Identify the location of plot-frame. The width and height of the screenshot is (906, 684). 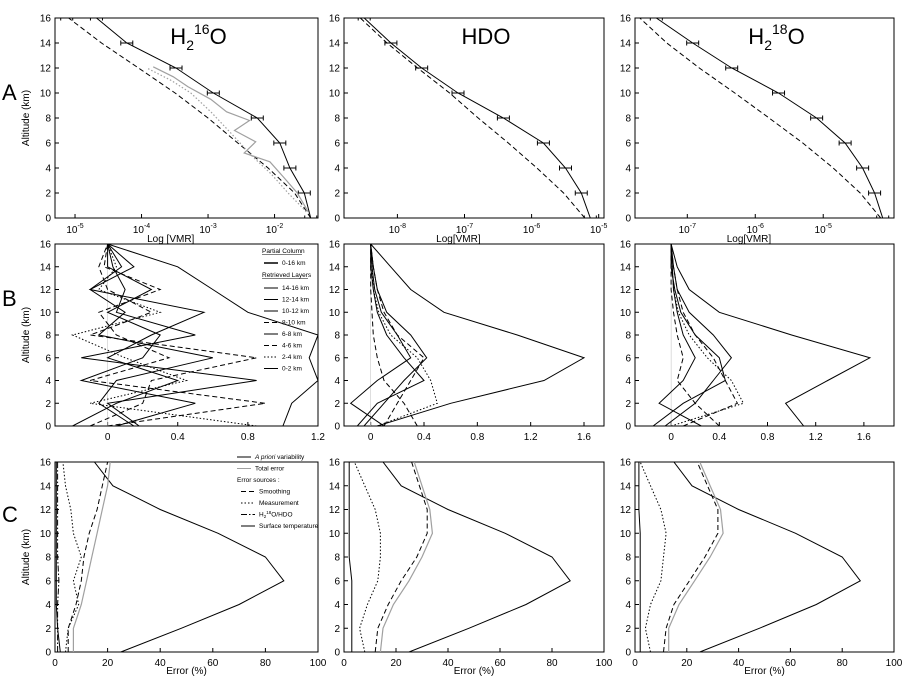
(474, 557).